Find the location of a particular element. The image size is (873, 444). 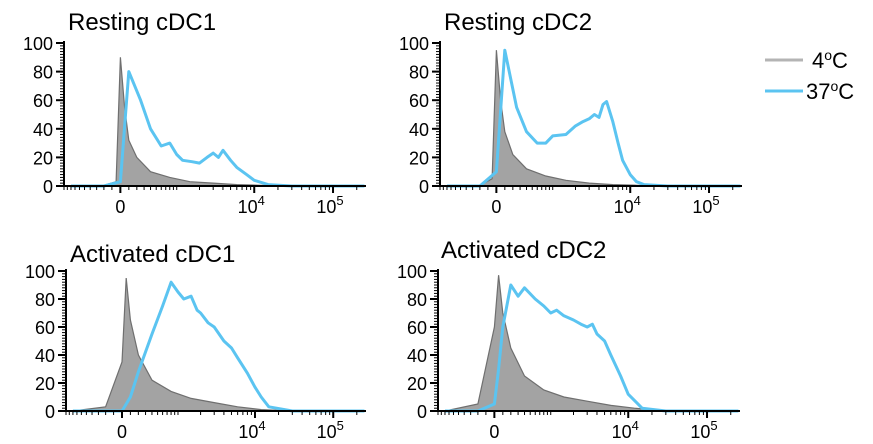

x-tick-label-resting-cdc2-10000: 10⁴ is located at coordinates (627, 205).